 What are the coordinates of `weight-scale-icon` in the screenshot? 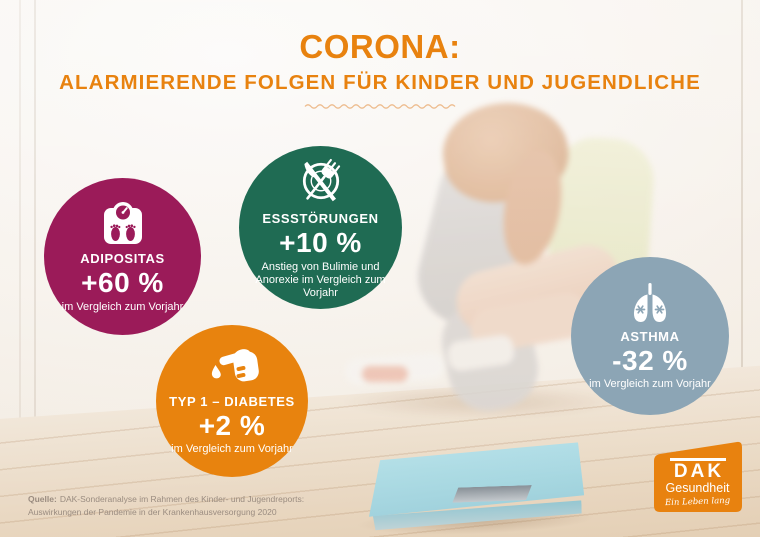 It's located at (122, 223).